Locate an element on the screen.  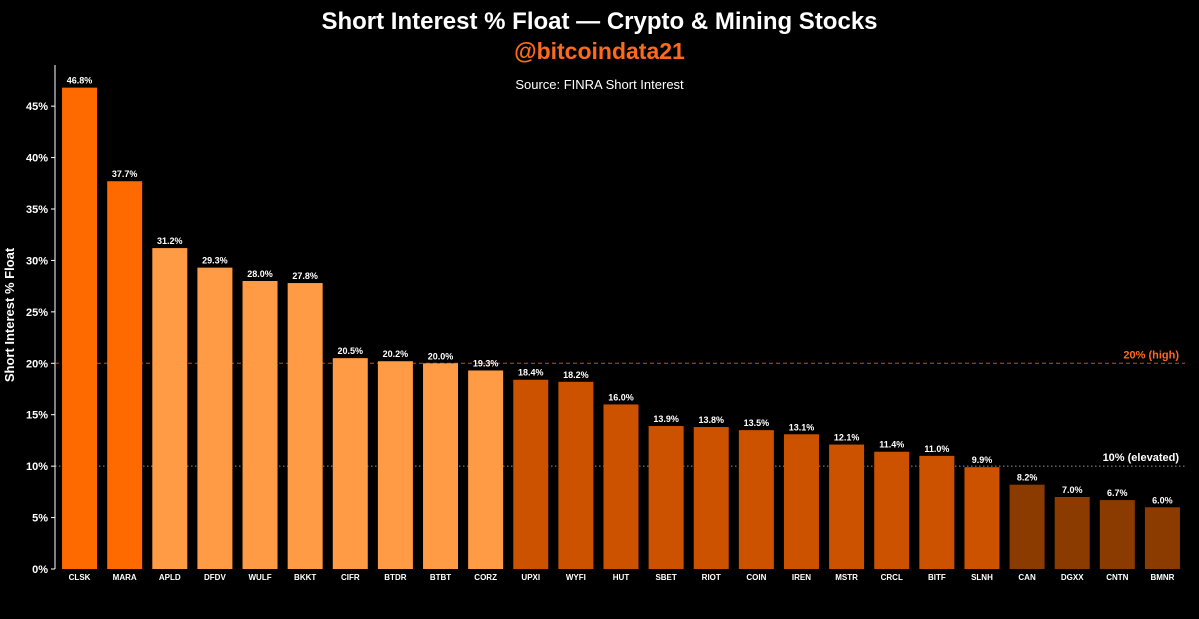
bar-value-label: 16.0% is located at coordinates (621, 397).